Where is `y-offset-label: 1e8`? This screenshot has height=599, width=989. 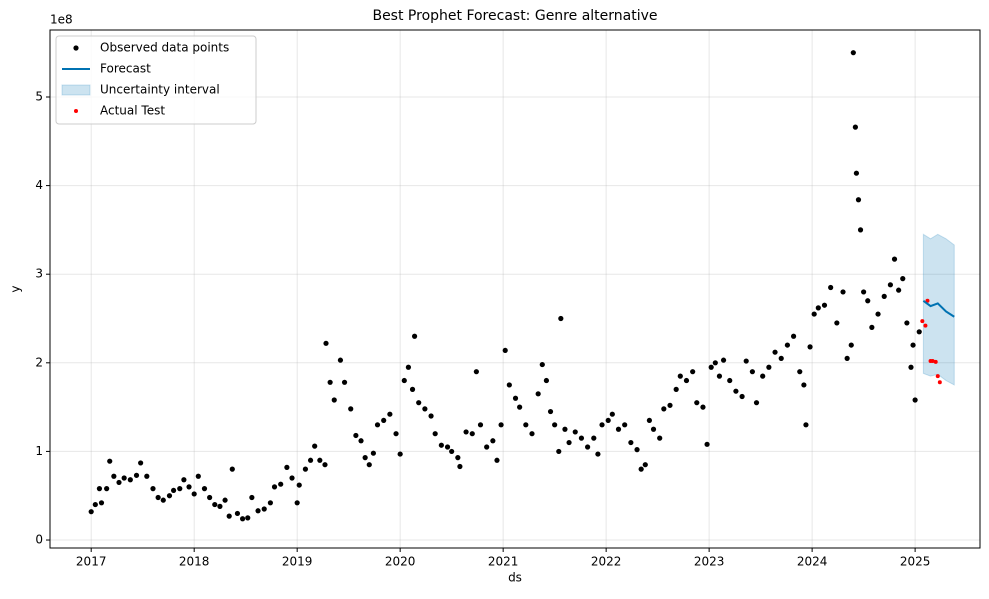
y-offset-label: 1e8 is located at coordinates (61, 20).